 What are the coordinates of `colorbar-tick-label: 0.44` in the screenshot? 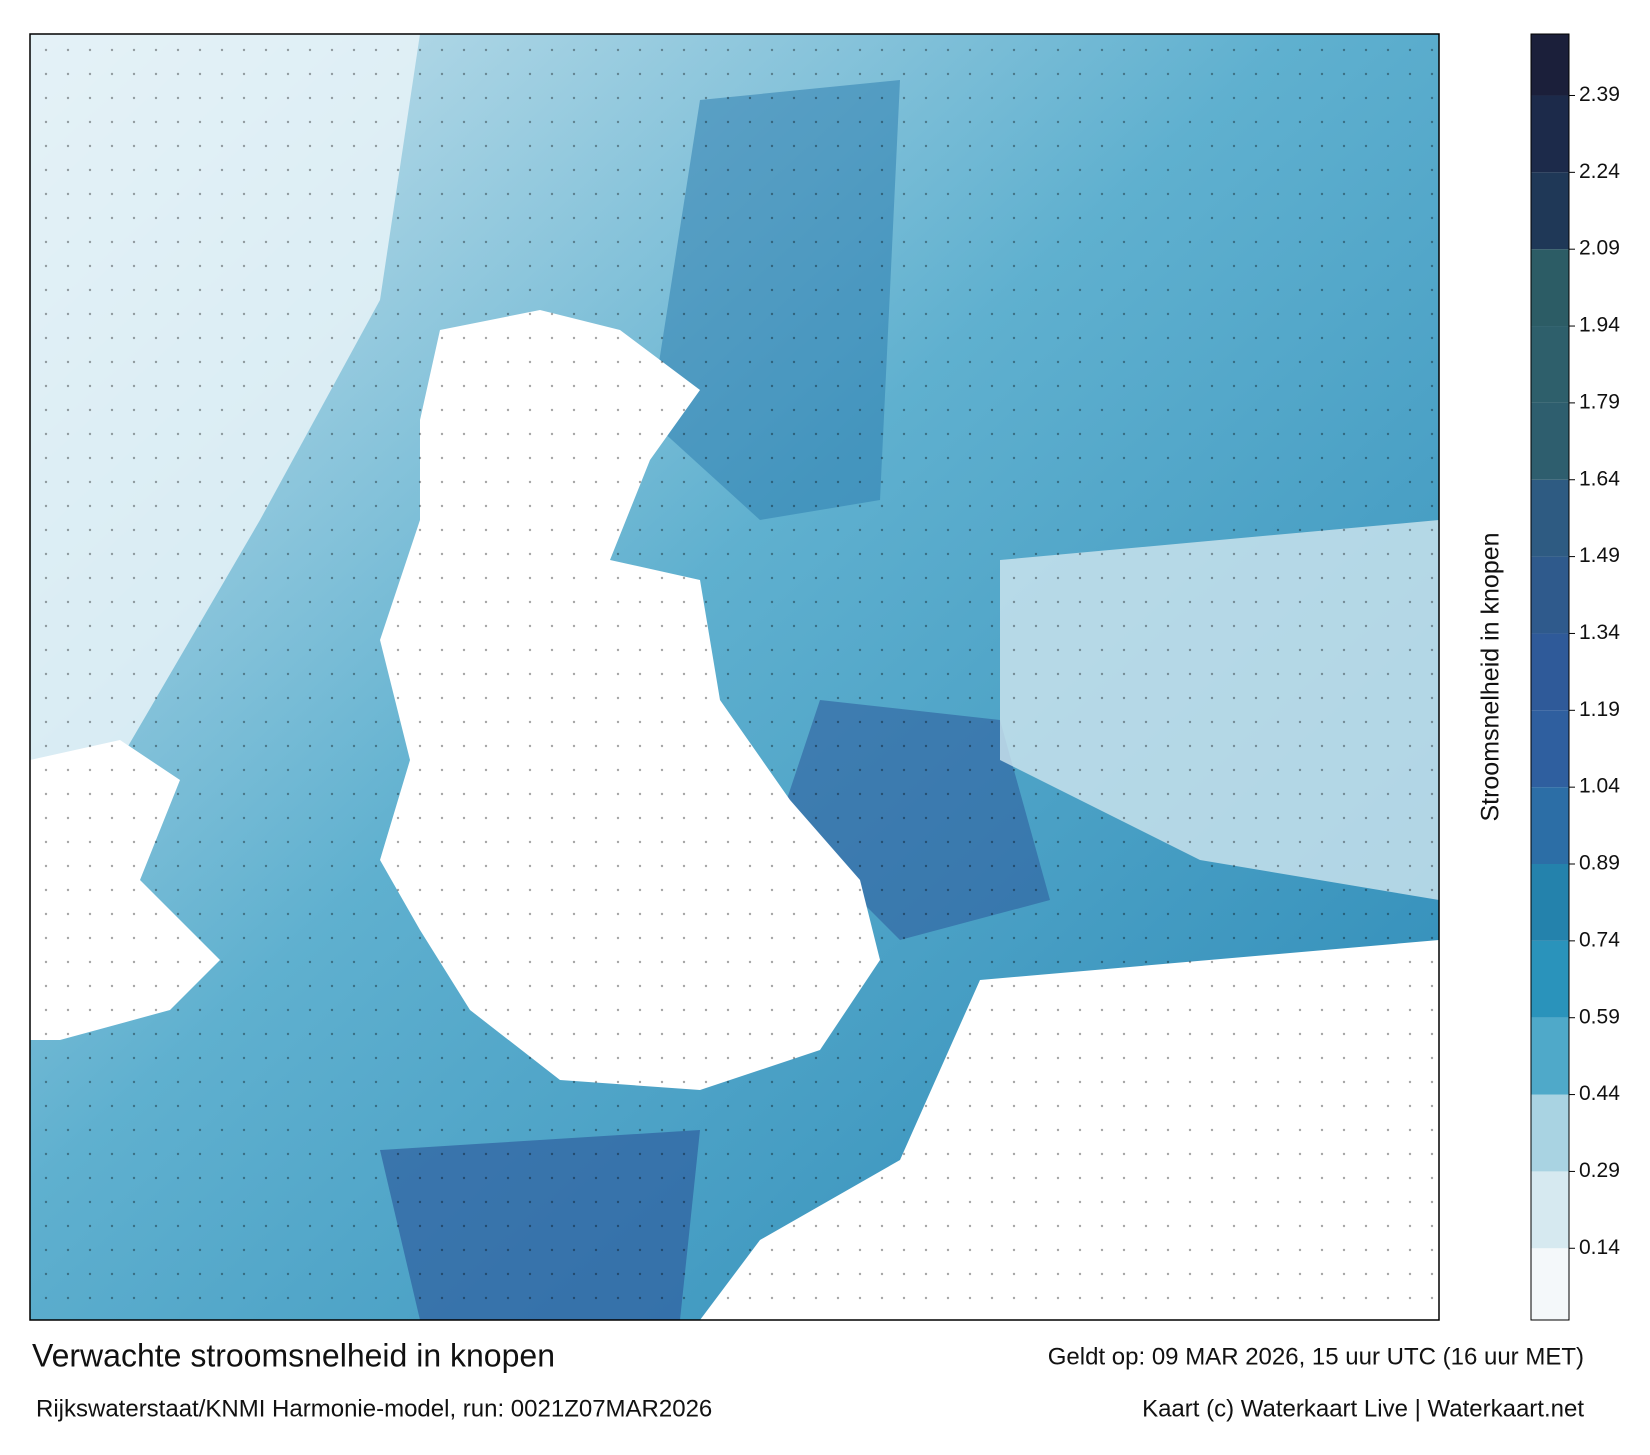 It's located at (1599, 1093).